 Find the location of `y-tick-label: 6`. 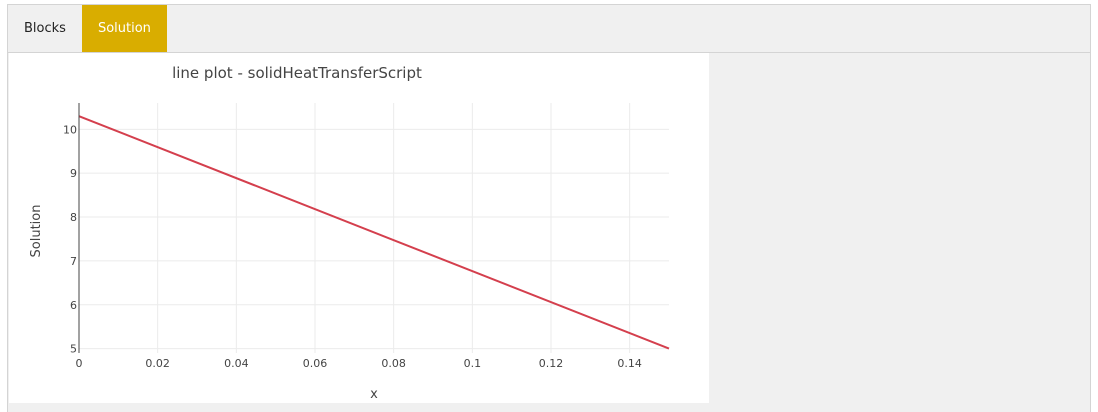

y-tick-label: 6 is located at coordinates (73, 305).